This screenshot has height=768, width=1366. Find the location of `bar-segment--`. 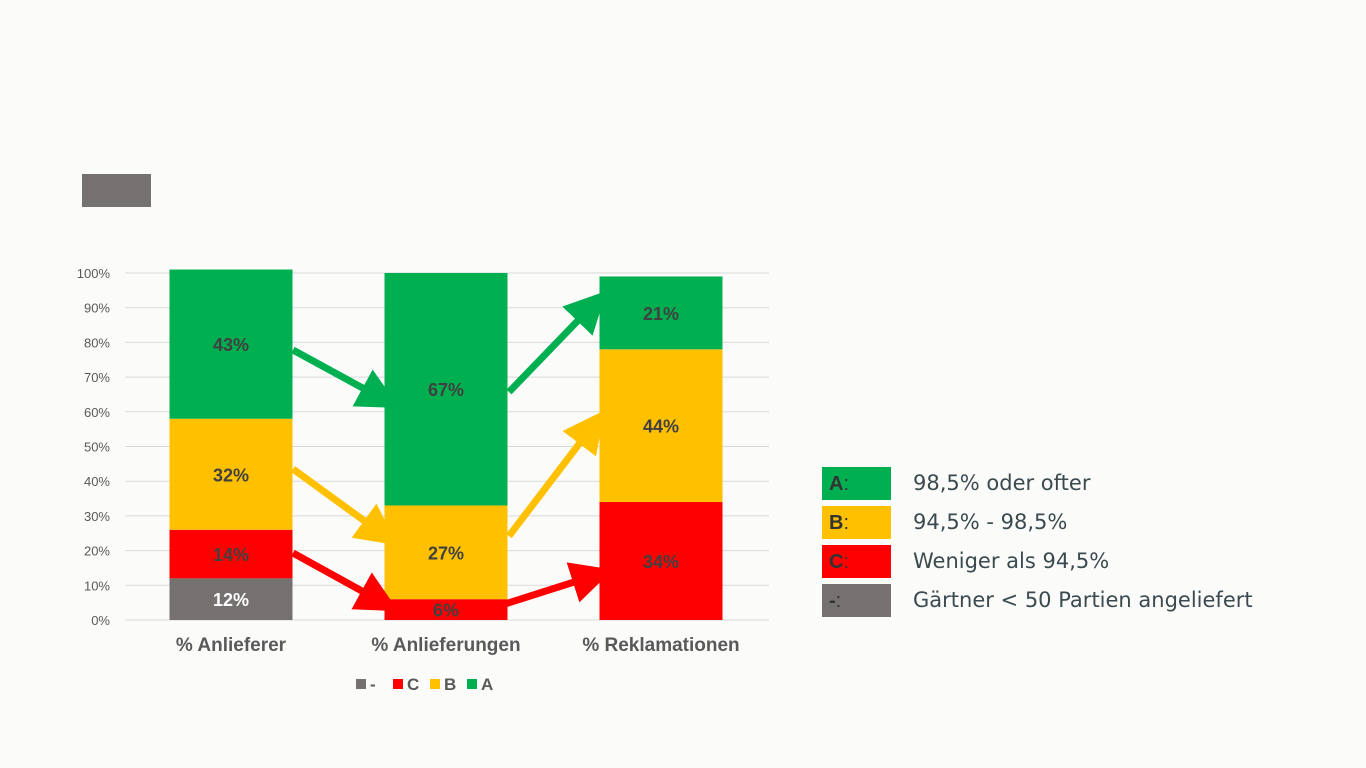

bar-segment-- is located at coordinates (231, 599).